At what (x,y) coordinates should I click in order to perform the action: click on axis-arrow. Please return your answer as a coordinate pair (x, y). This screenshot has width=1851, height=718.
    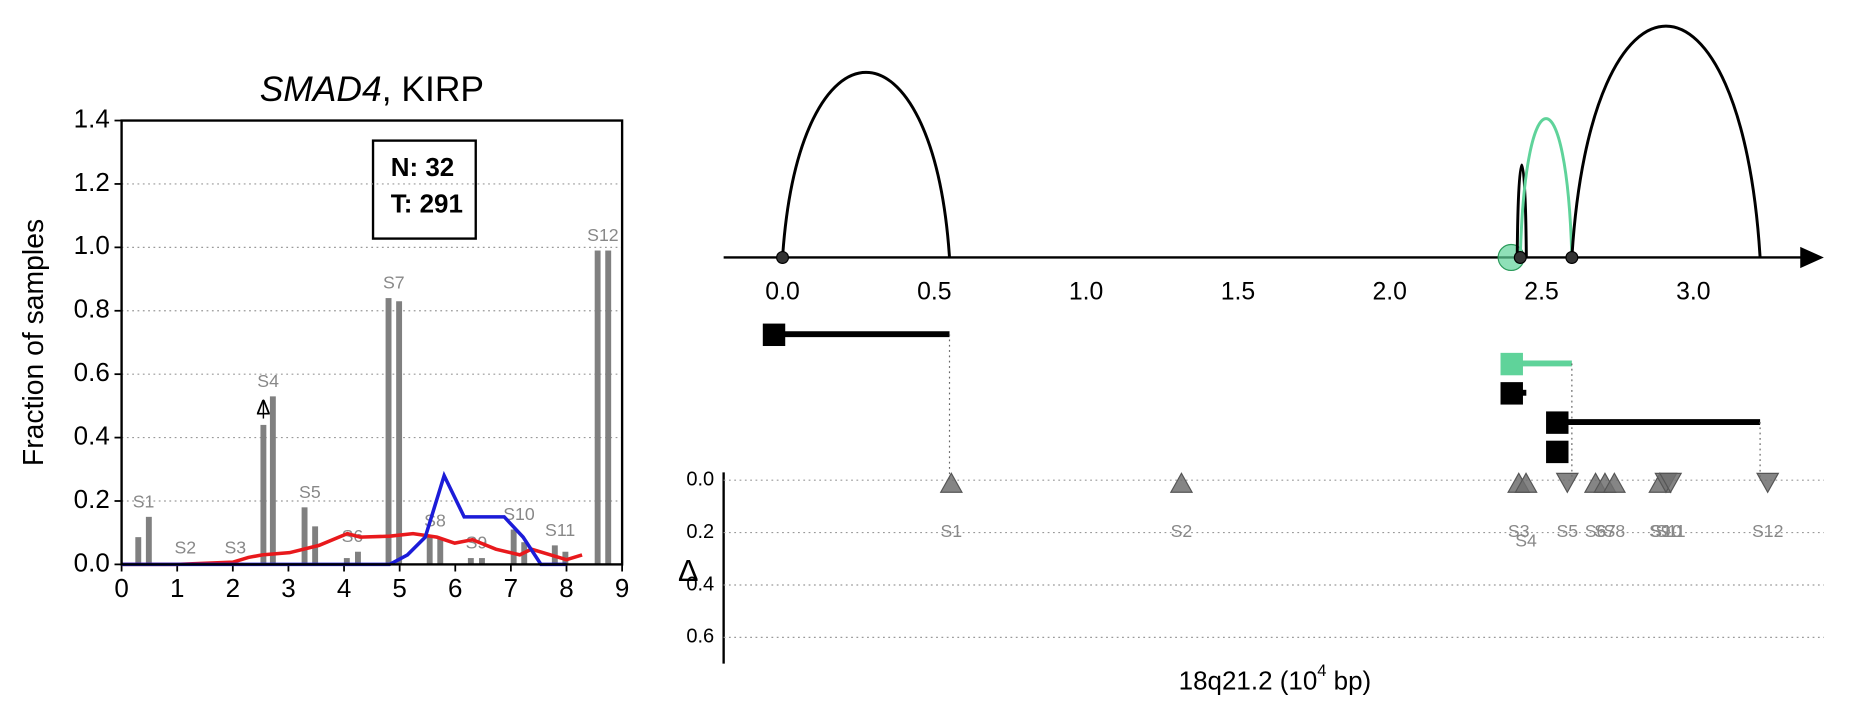
    Looking at the image, I should click on (1812, 257).